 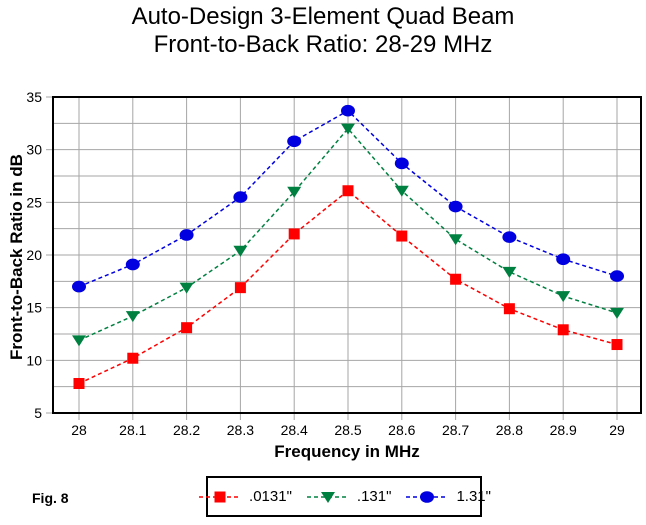 What do you see at coordinates (323, 44) in the screenshot?
I see `chart-title-line2: Front-to-Back Ratio: 28-29 MHz` at bounding box center [323, 44].